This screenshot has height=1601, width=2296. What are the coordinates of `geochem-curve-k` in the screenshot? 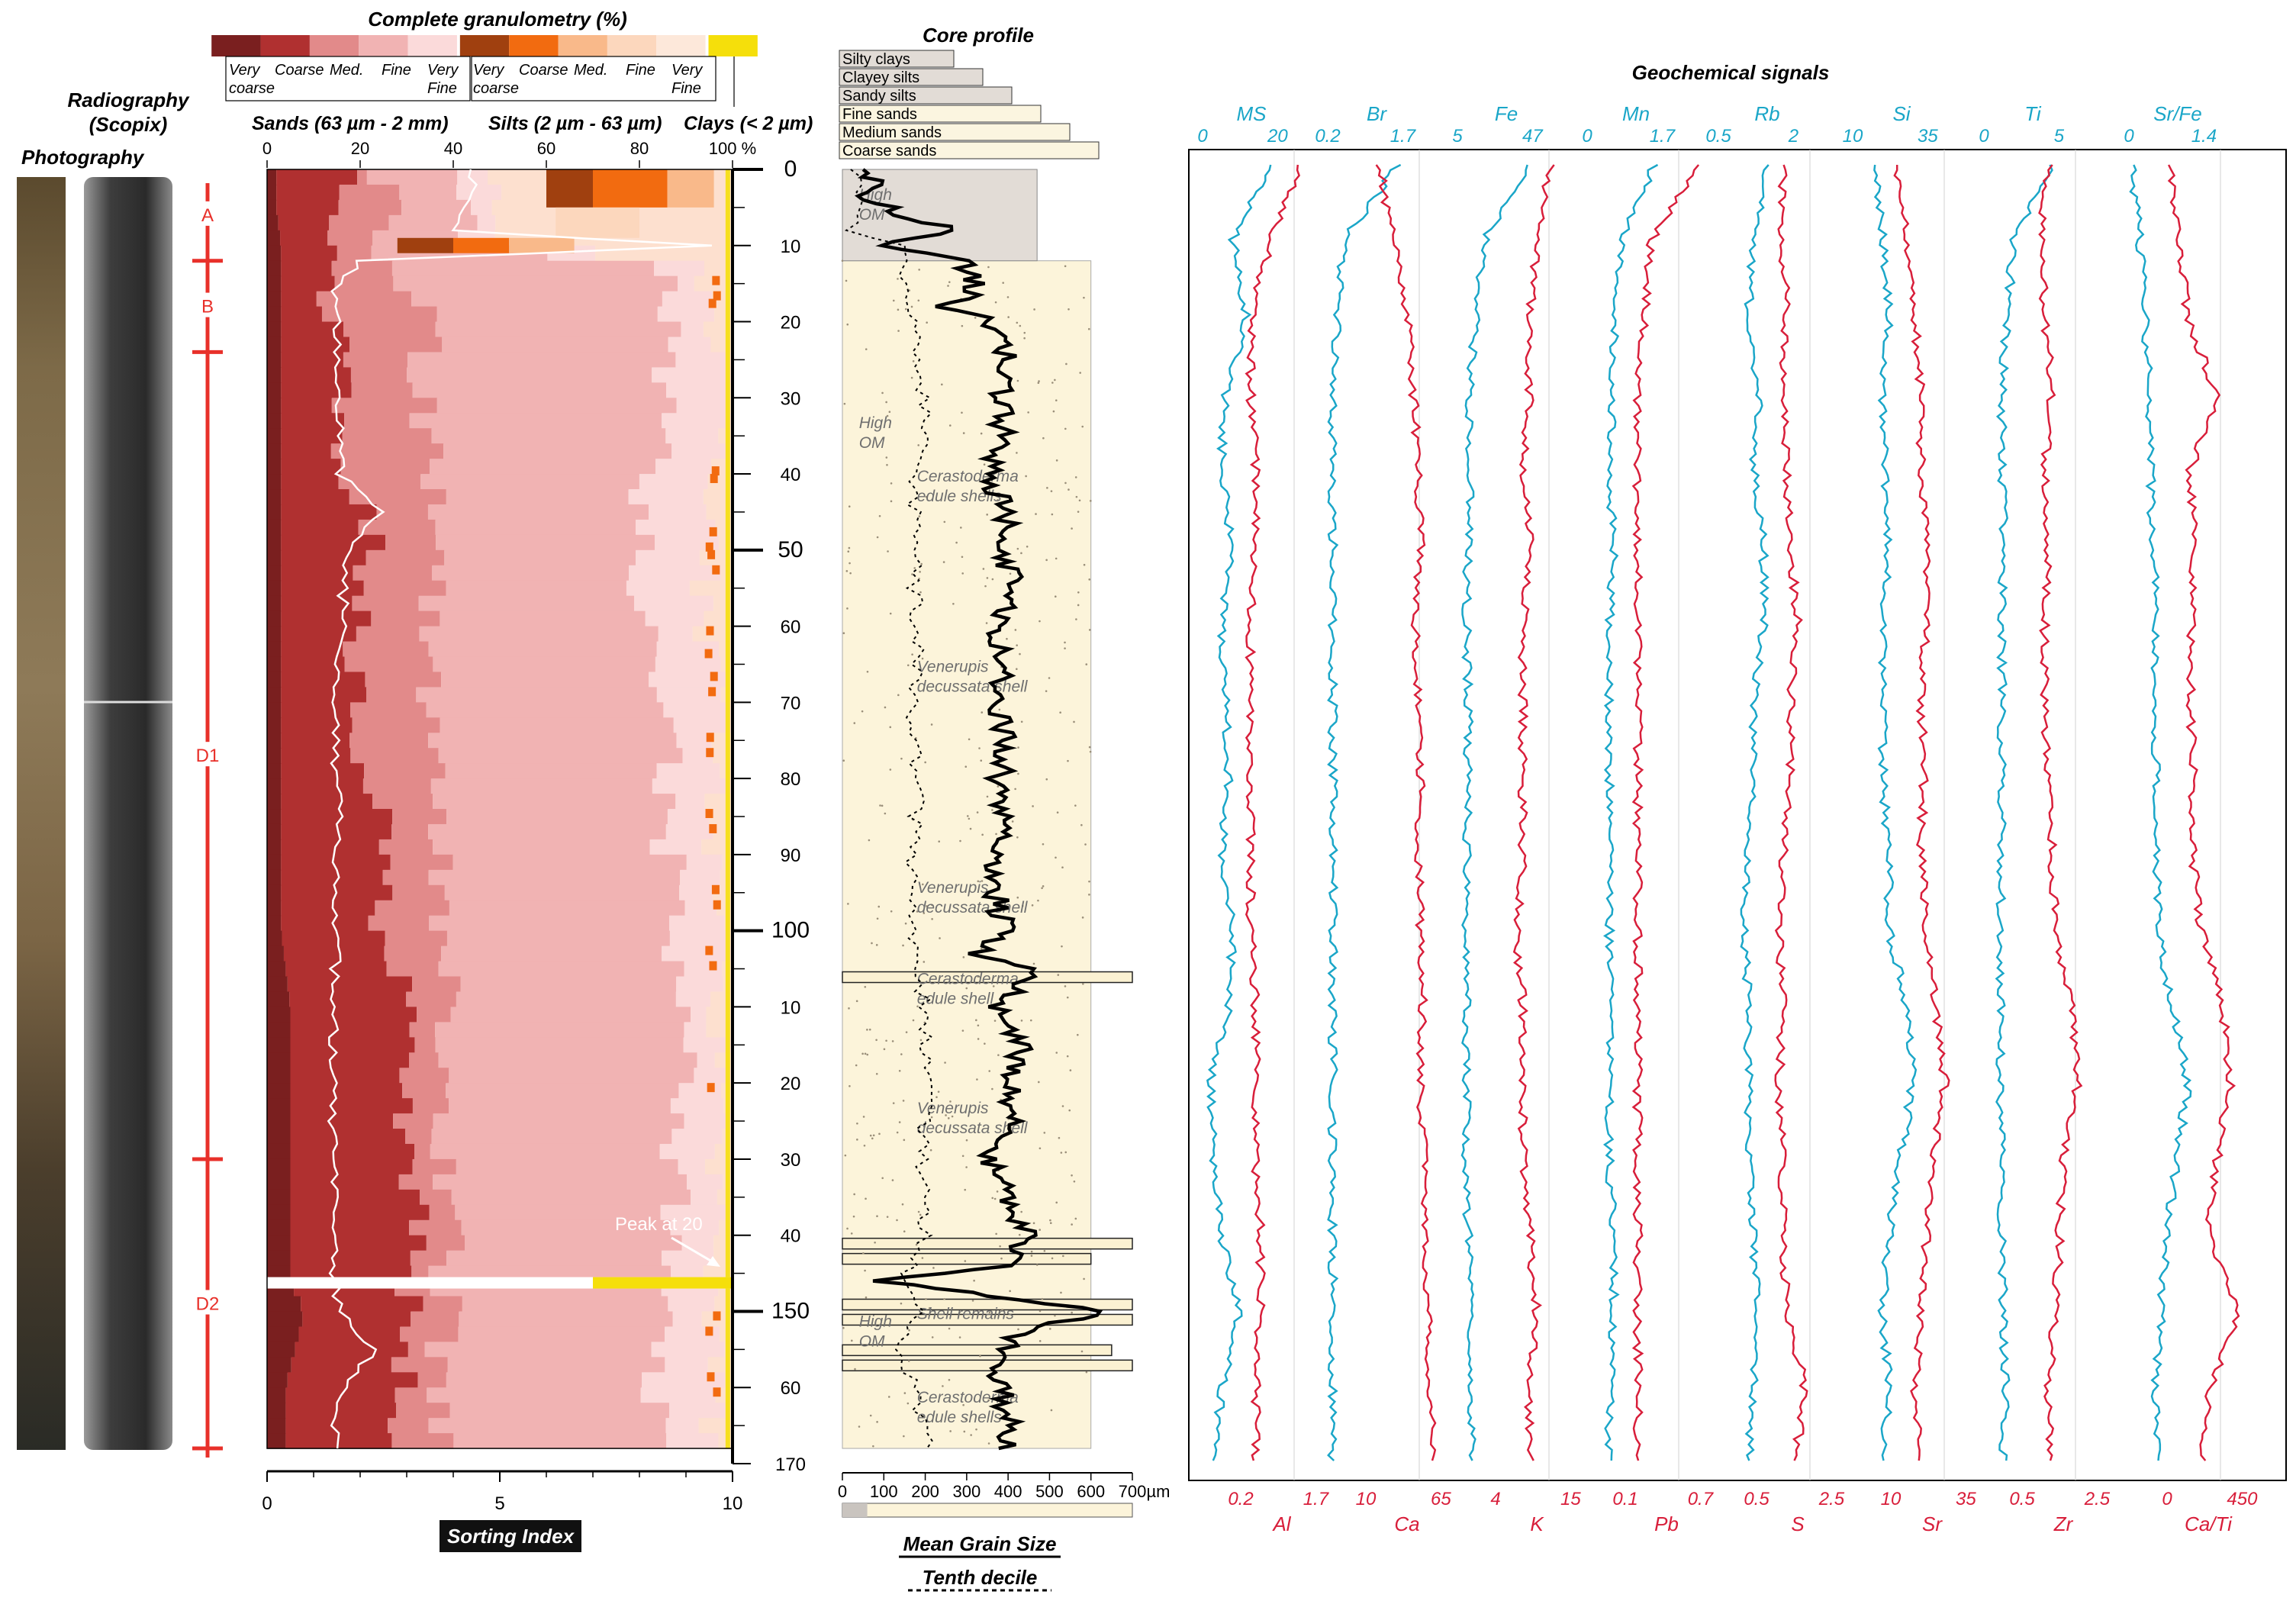 It's located at (1533, 812).